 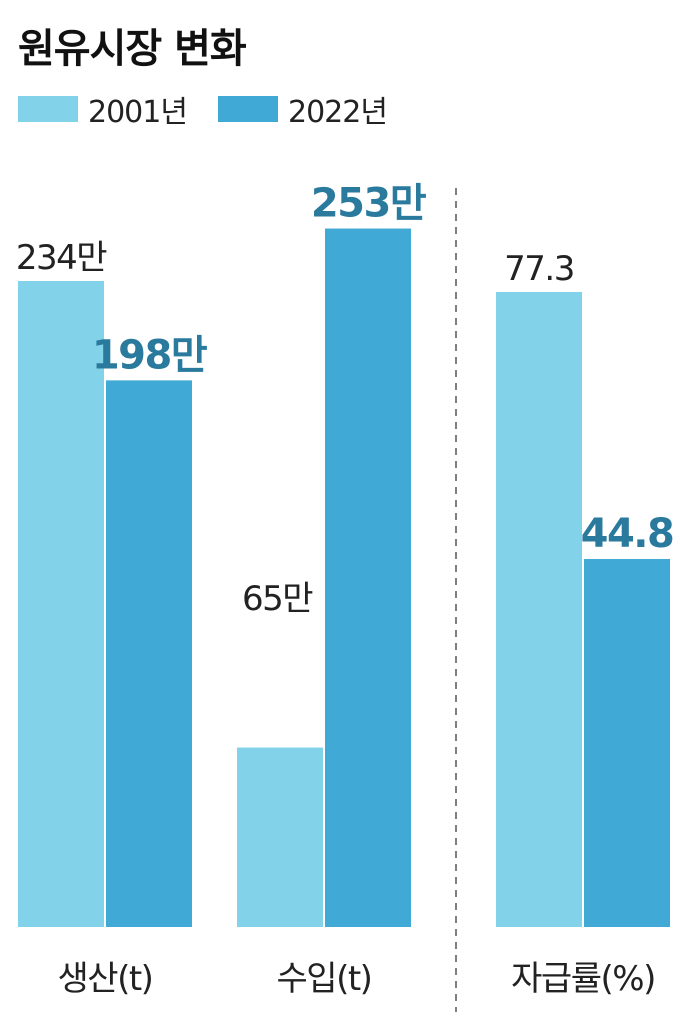 What do you see at coordinates (280, 837) in the screenshot?
I see `bar-p0-c1-s0` at bounding box center [280, 837].